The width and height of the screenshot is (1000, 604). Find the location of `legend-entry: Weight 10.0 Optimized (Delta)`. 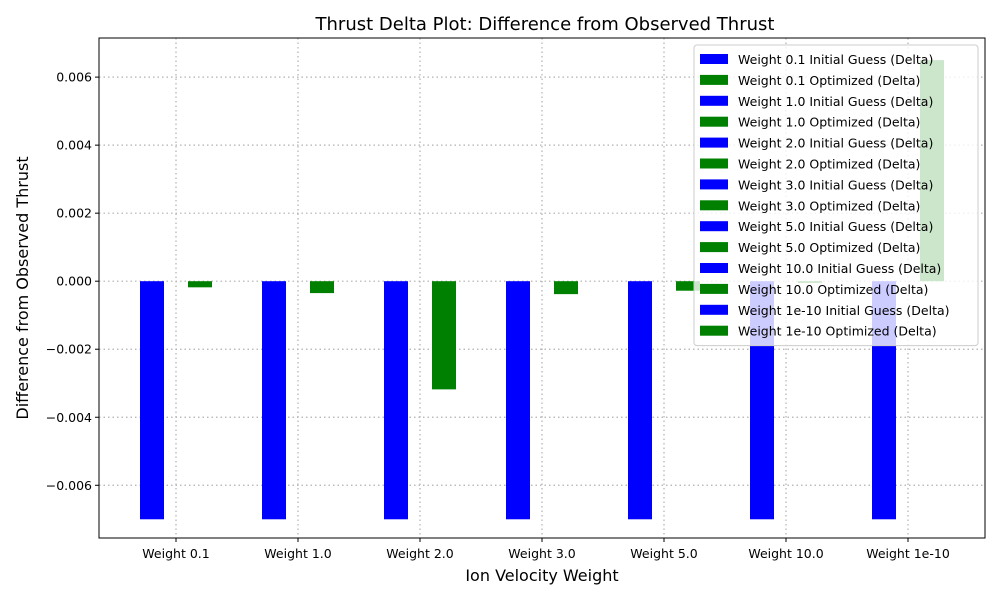

legend-entry: Weight 10.0 Optimized (Delta) is located at coordinates (833, 289).